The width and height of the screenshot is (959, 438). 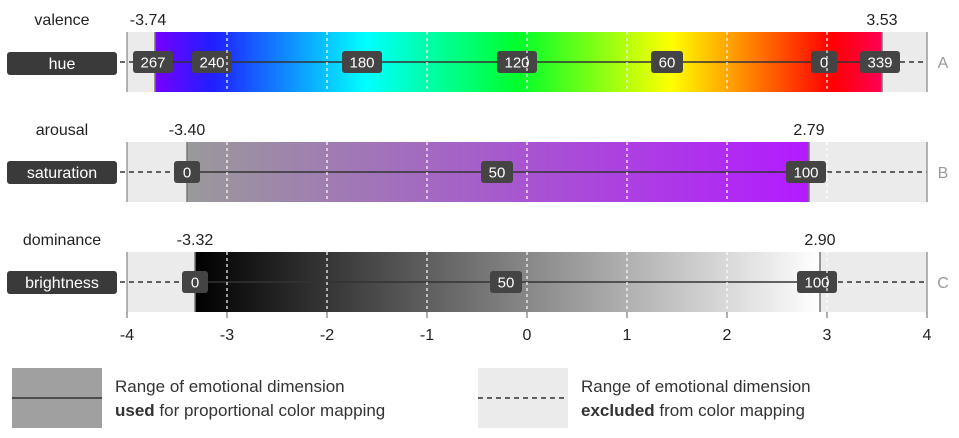 I want to click on marker-label: 60, so click(x=667, y=63).